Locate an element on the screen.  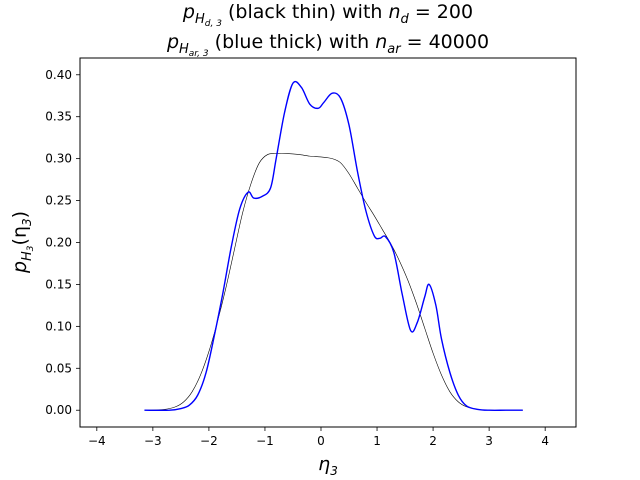
y-tick-label: 0.15 is located at coordinates (58, 284).